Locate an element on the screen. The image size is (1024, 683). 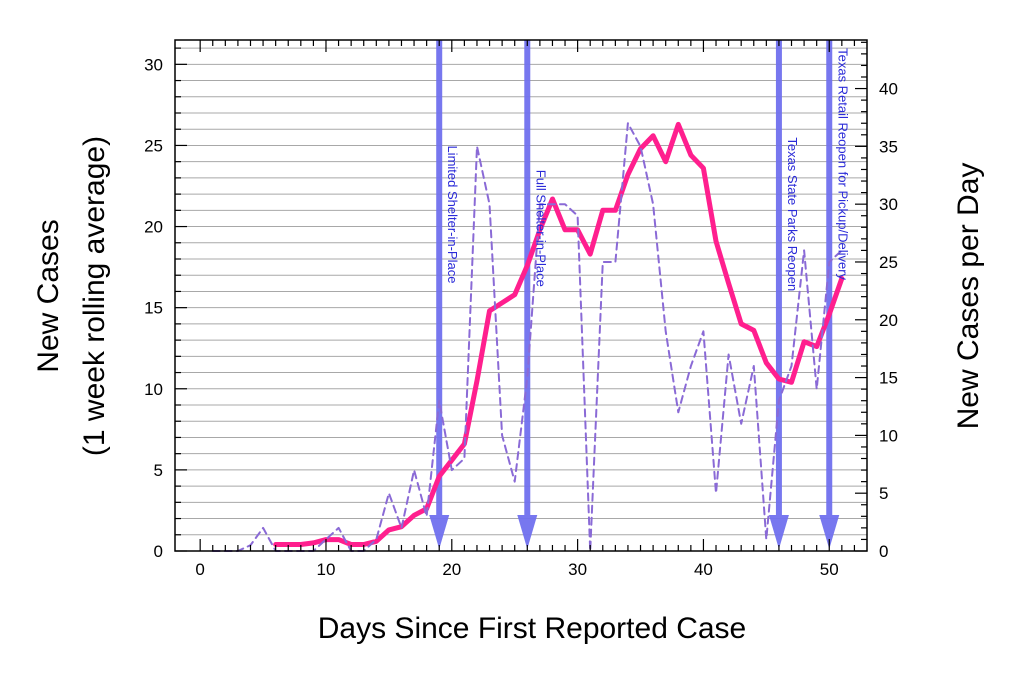
annotation-label: Full Shelter-in-Place is located at coordinates (540, 228).